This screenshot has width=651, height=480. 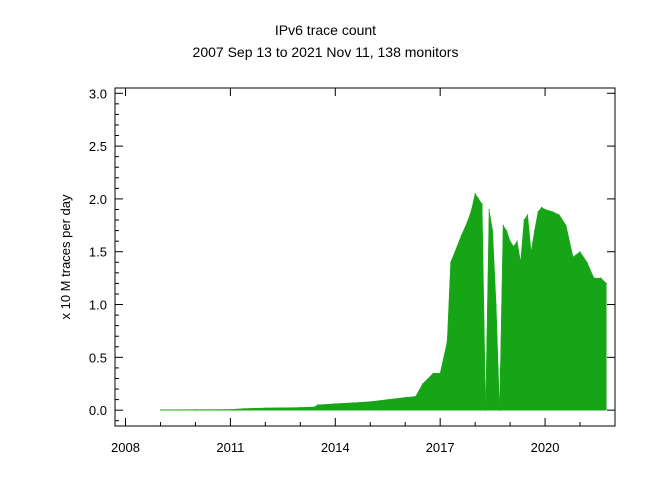 What do you see at coordinates (98, 305) in the screenshot?
I see `y-tick-label: 1.0` at bounding box center [98, 305].